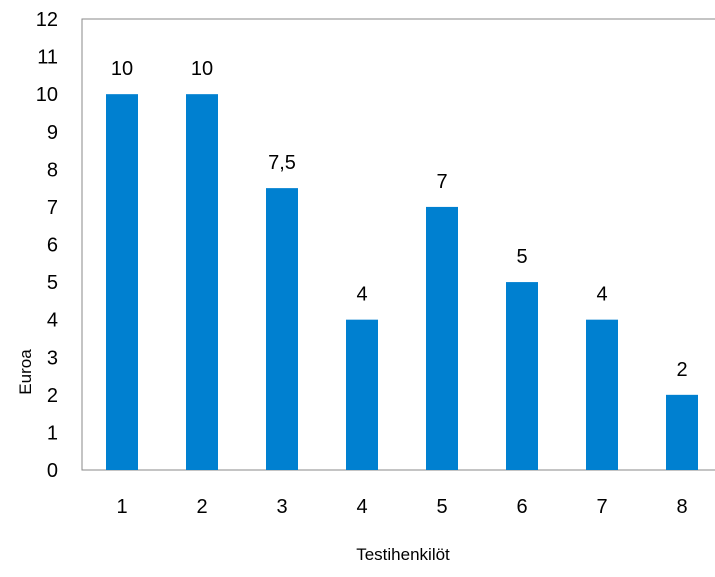  I want to click on y-tick-label: 2, so click(52, 396).